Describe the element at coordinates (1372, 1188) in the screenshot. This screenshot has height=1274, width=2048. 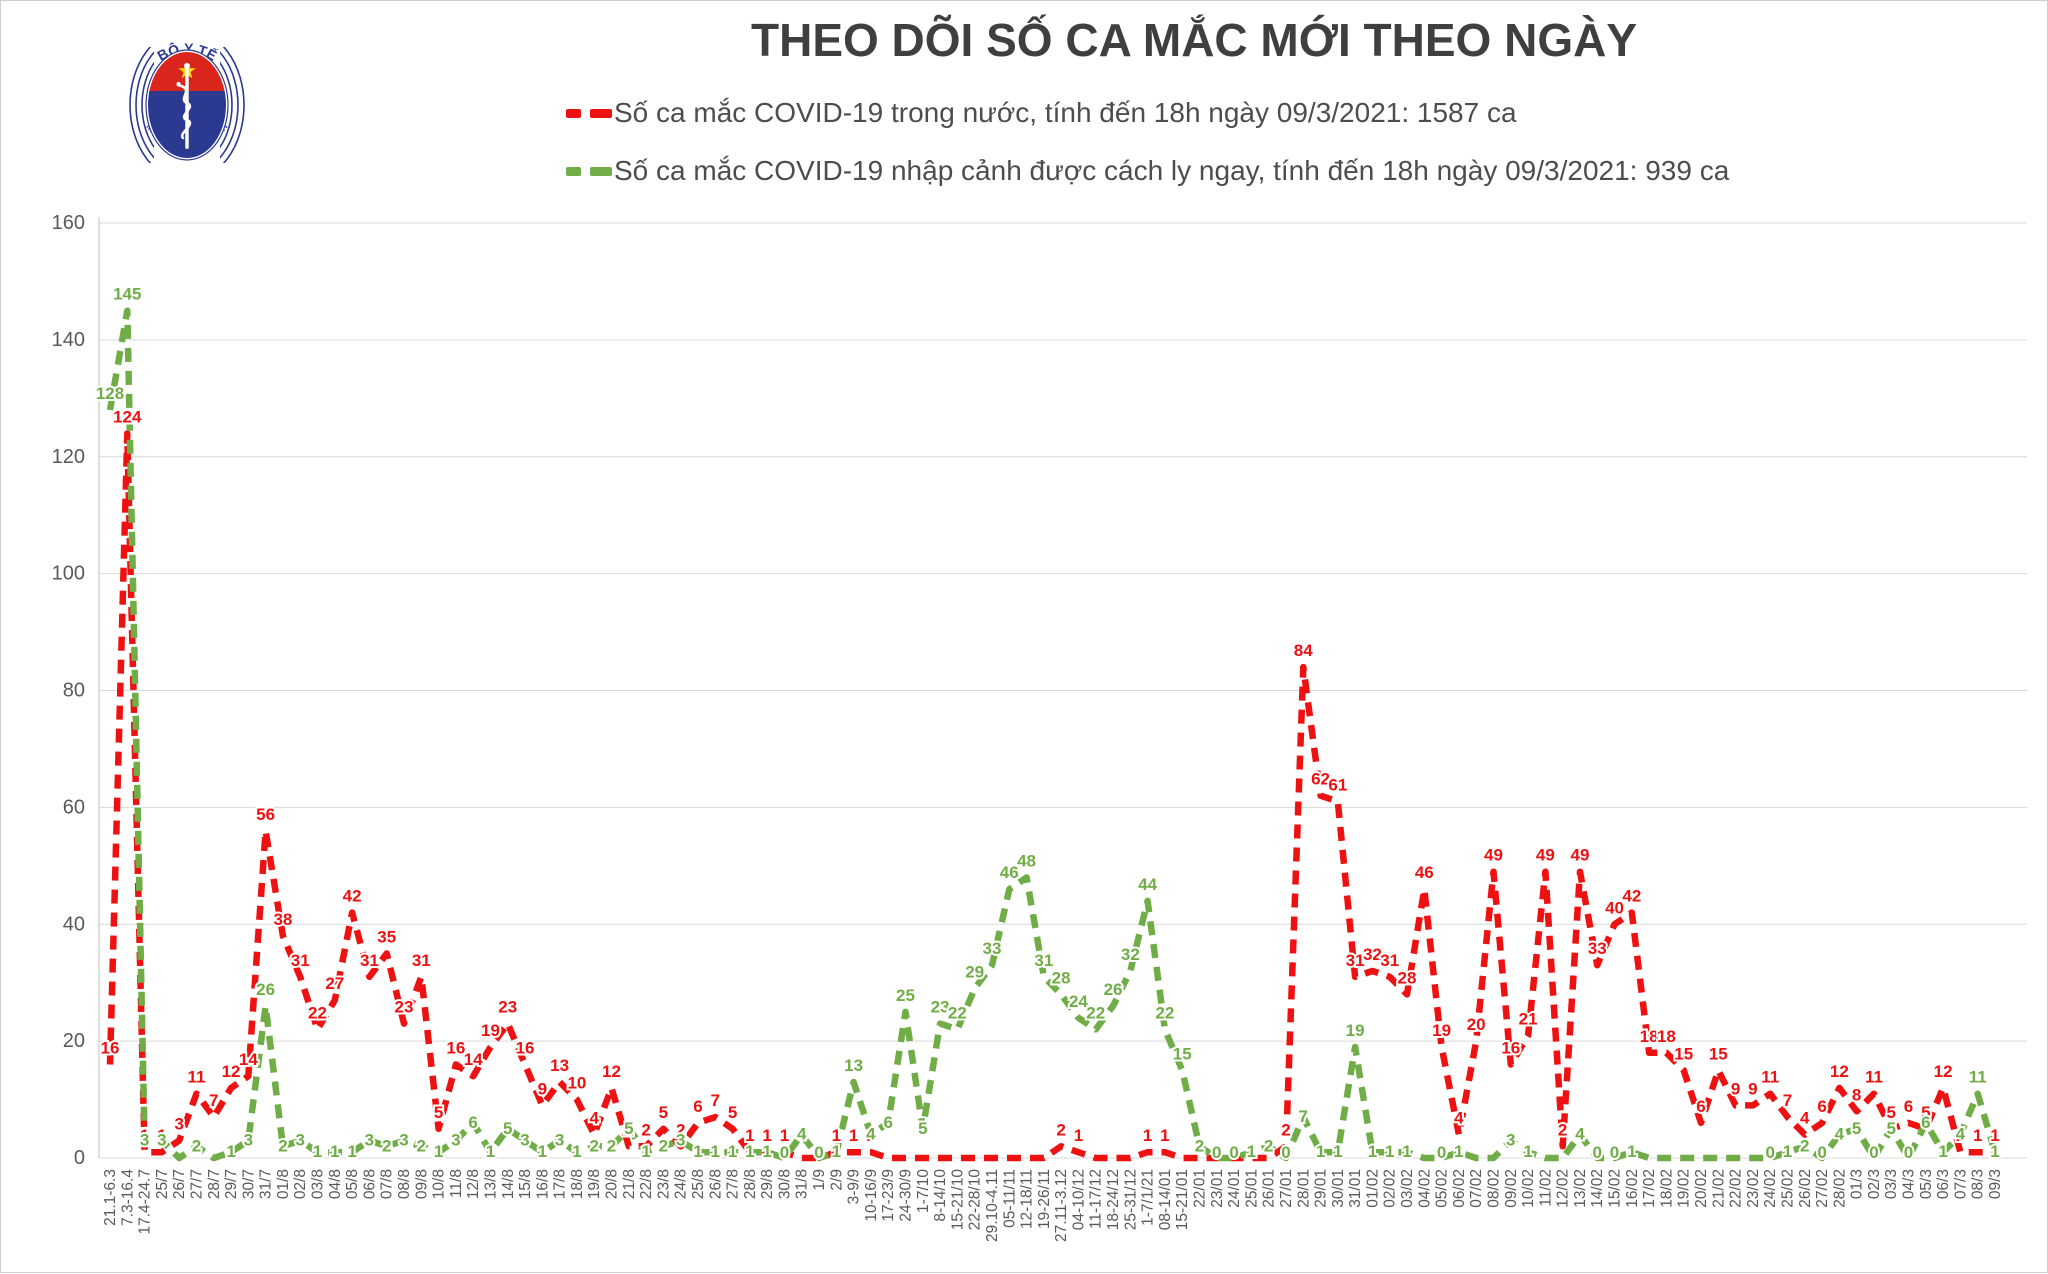
I see `x-tick-label: 01/02` at that location.